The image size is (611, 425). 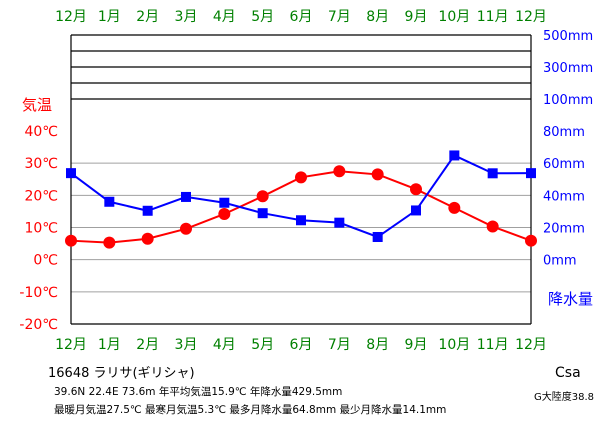 What do you see at coordinates (41, 132) in the screenshot?
I see `left-tick-label: 40℃` at bounding box center [41, 132].